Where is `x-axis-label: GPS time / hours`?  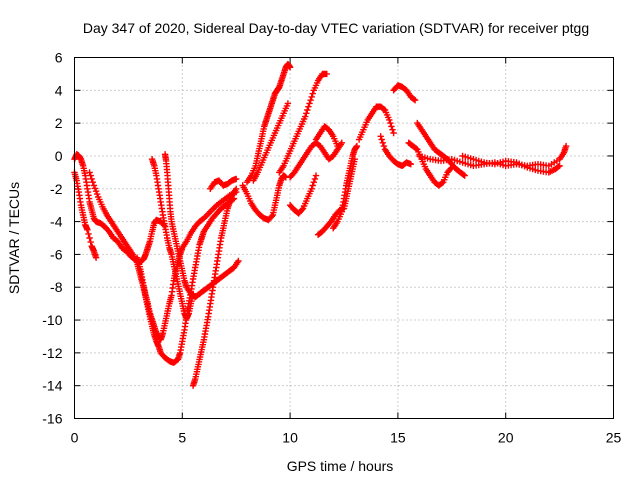
x-axis-label: GPS time / hours is located at coordinates (340, 466).